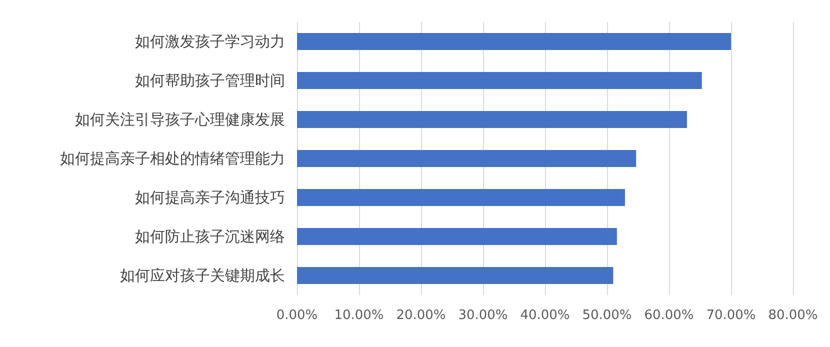 The image size is (830, 347). What do you see at coordinates (421, 315) in the screenshot?
I see `x-tick-label: 20.00%` at bounding box center [421, 315].